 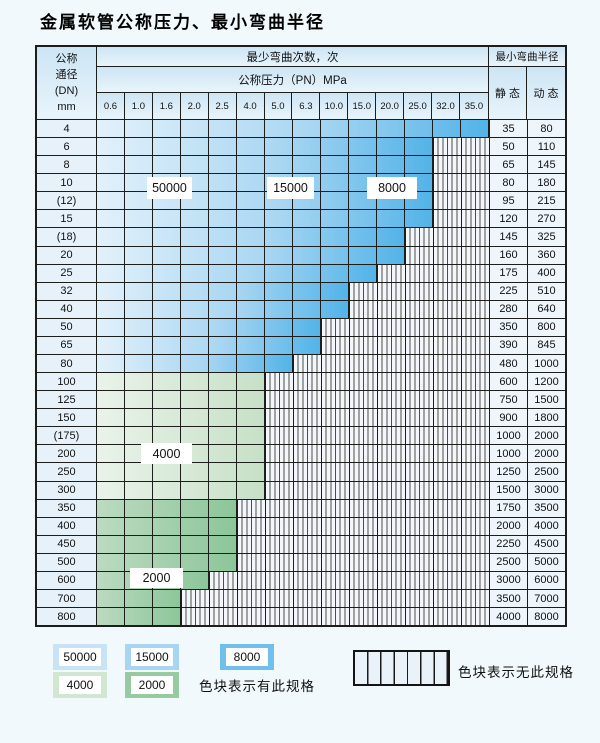 What do you see at coordinates (508, 436) in the screenshot?
I see `static-cell: 1000` at bounding box center [508, 436].